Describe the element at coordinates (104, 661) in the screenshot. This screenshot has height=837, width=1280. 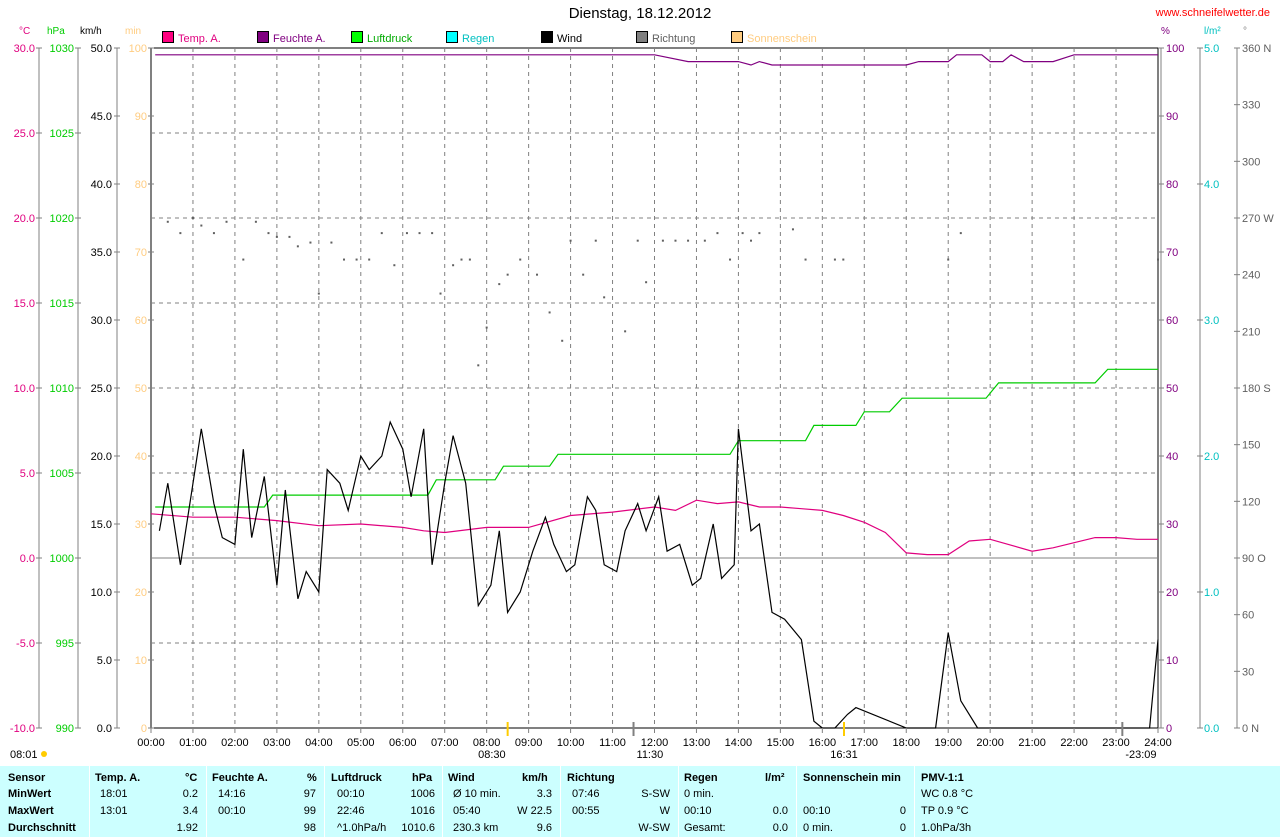
I see `y-tick-label-wind: 5.0` at that location.